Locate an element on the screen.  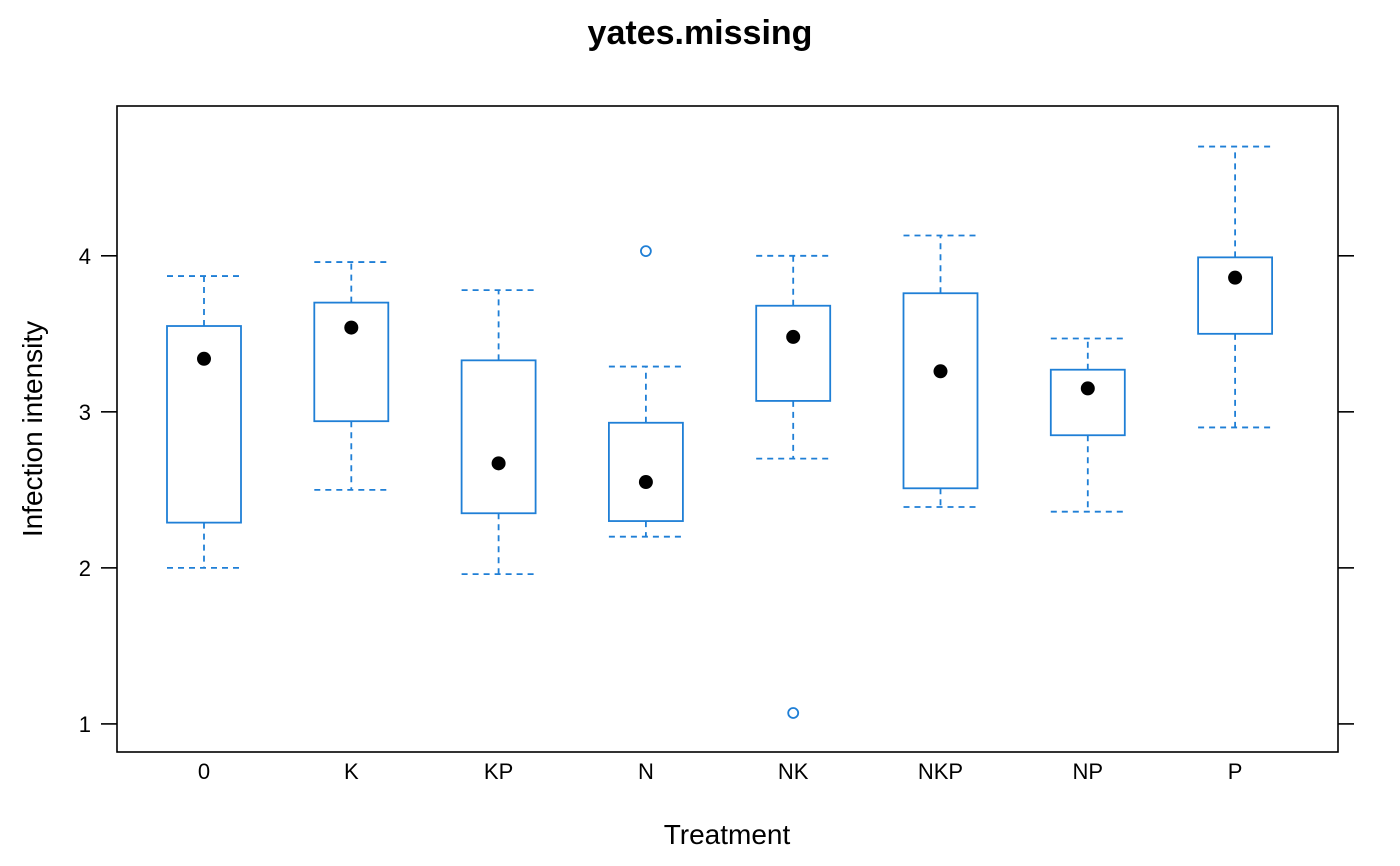
box-group-NP is located at coordinates (1087, 425).